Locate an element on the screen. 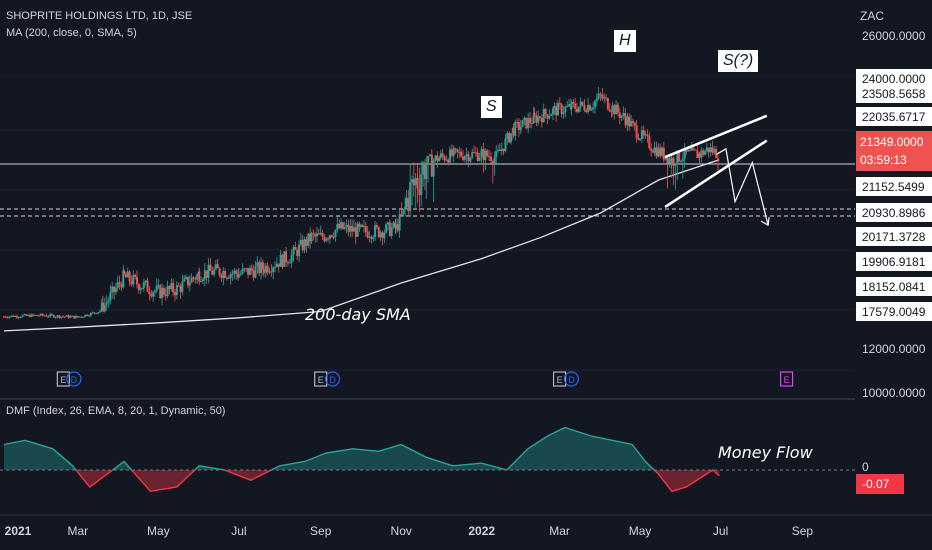 This screenshot has width=932, height=550. dmf-value-tag: -0.07 is located at coordinates (880, 484).